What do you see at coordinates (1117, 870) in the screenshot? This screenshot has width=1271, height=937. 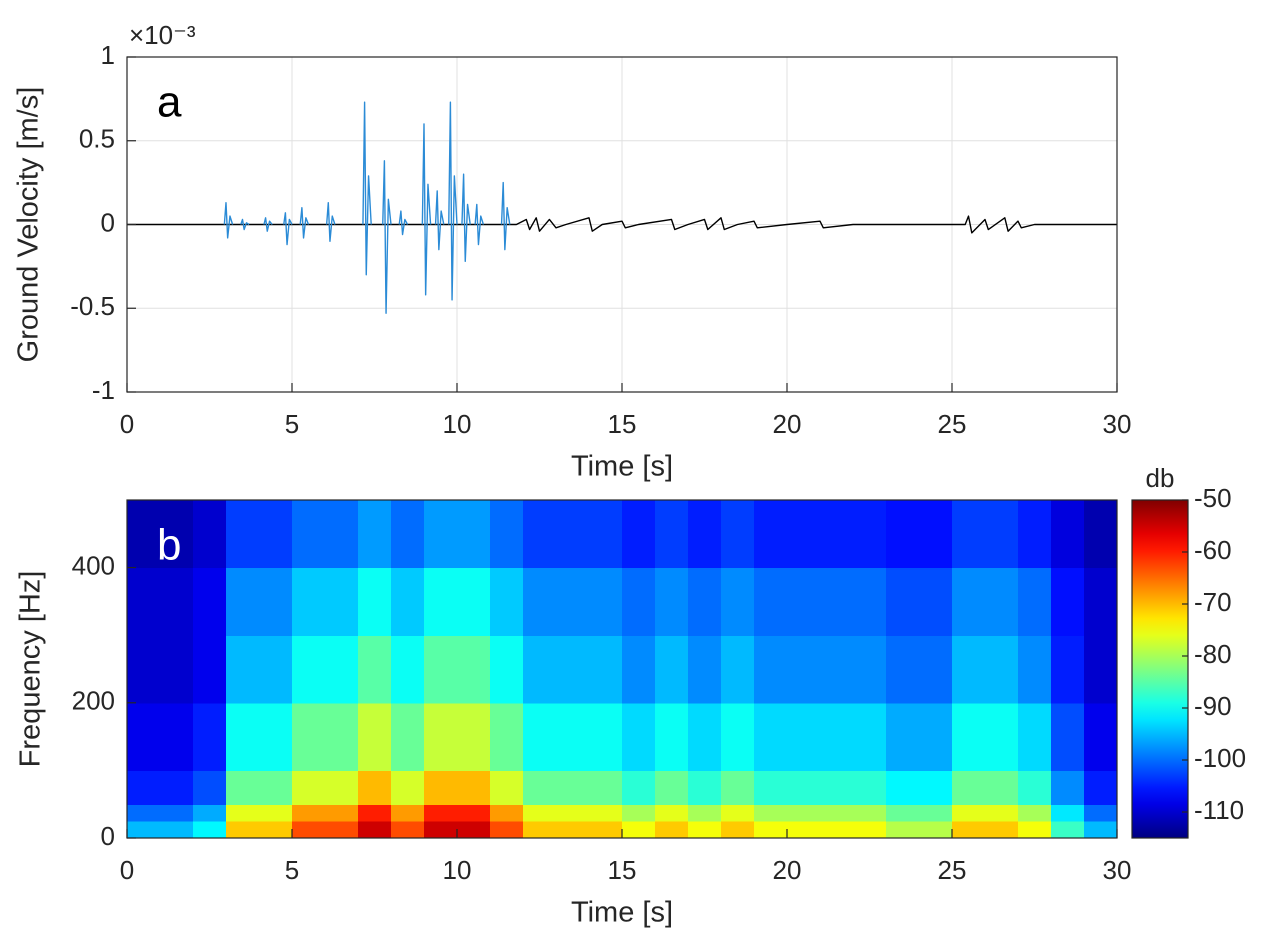 I see `x-tick-label: 30` at bounding box center [1117, 870].